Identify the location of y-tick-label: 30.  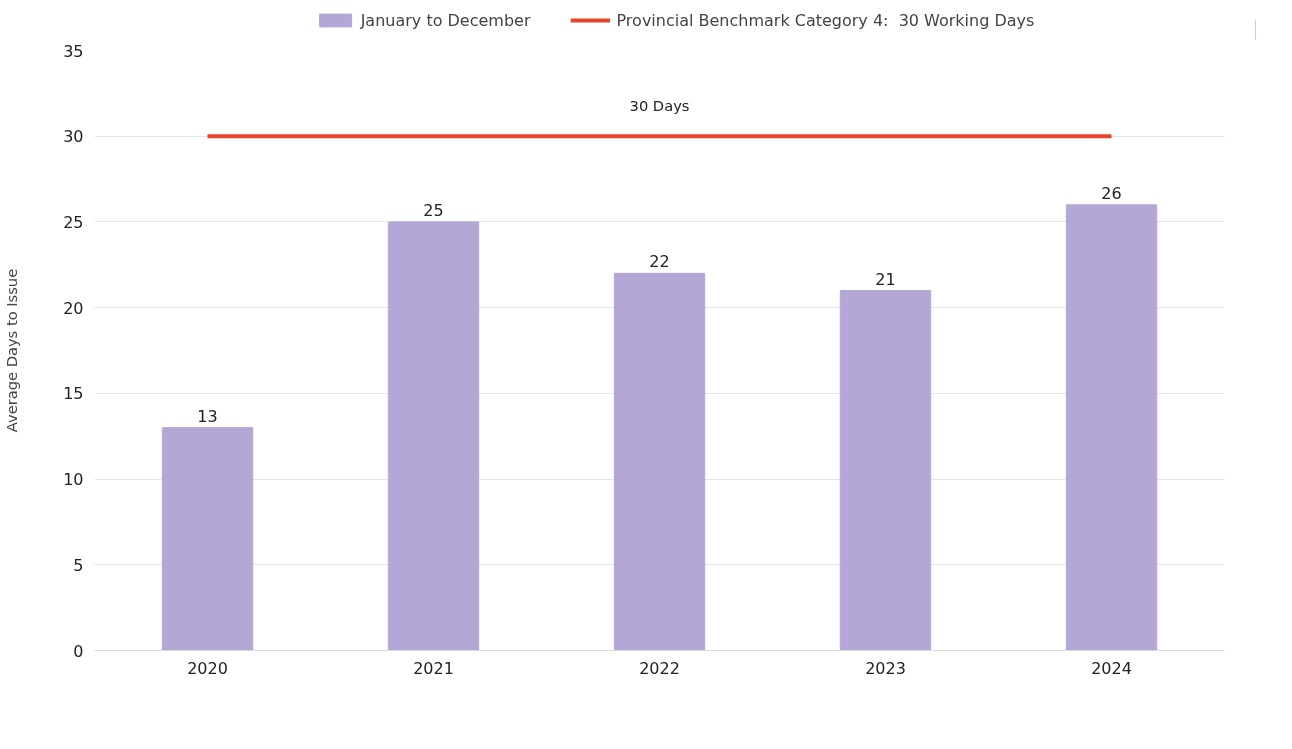
(73, 137).